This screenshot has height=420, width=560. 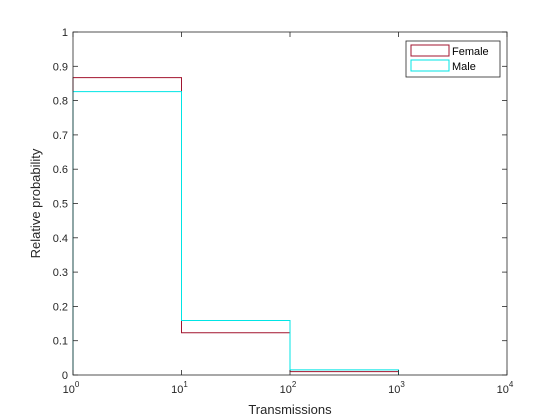 What do you see at coordinates (60, 273) in the screenshot?
I see `y-tick-label: 0.3` at bounding box center [60, 273].